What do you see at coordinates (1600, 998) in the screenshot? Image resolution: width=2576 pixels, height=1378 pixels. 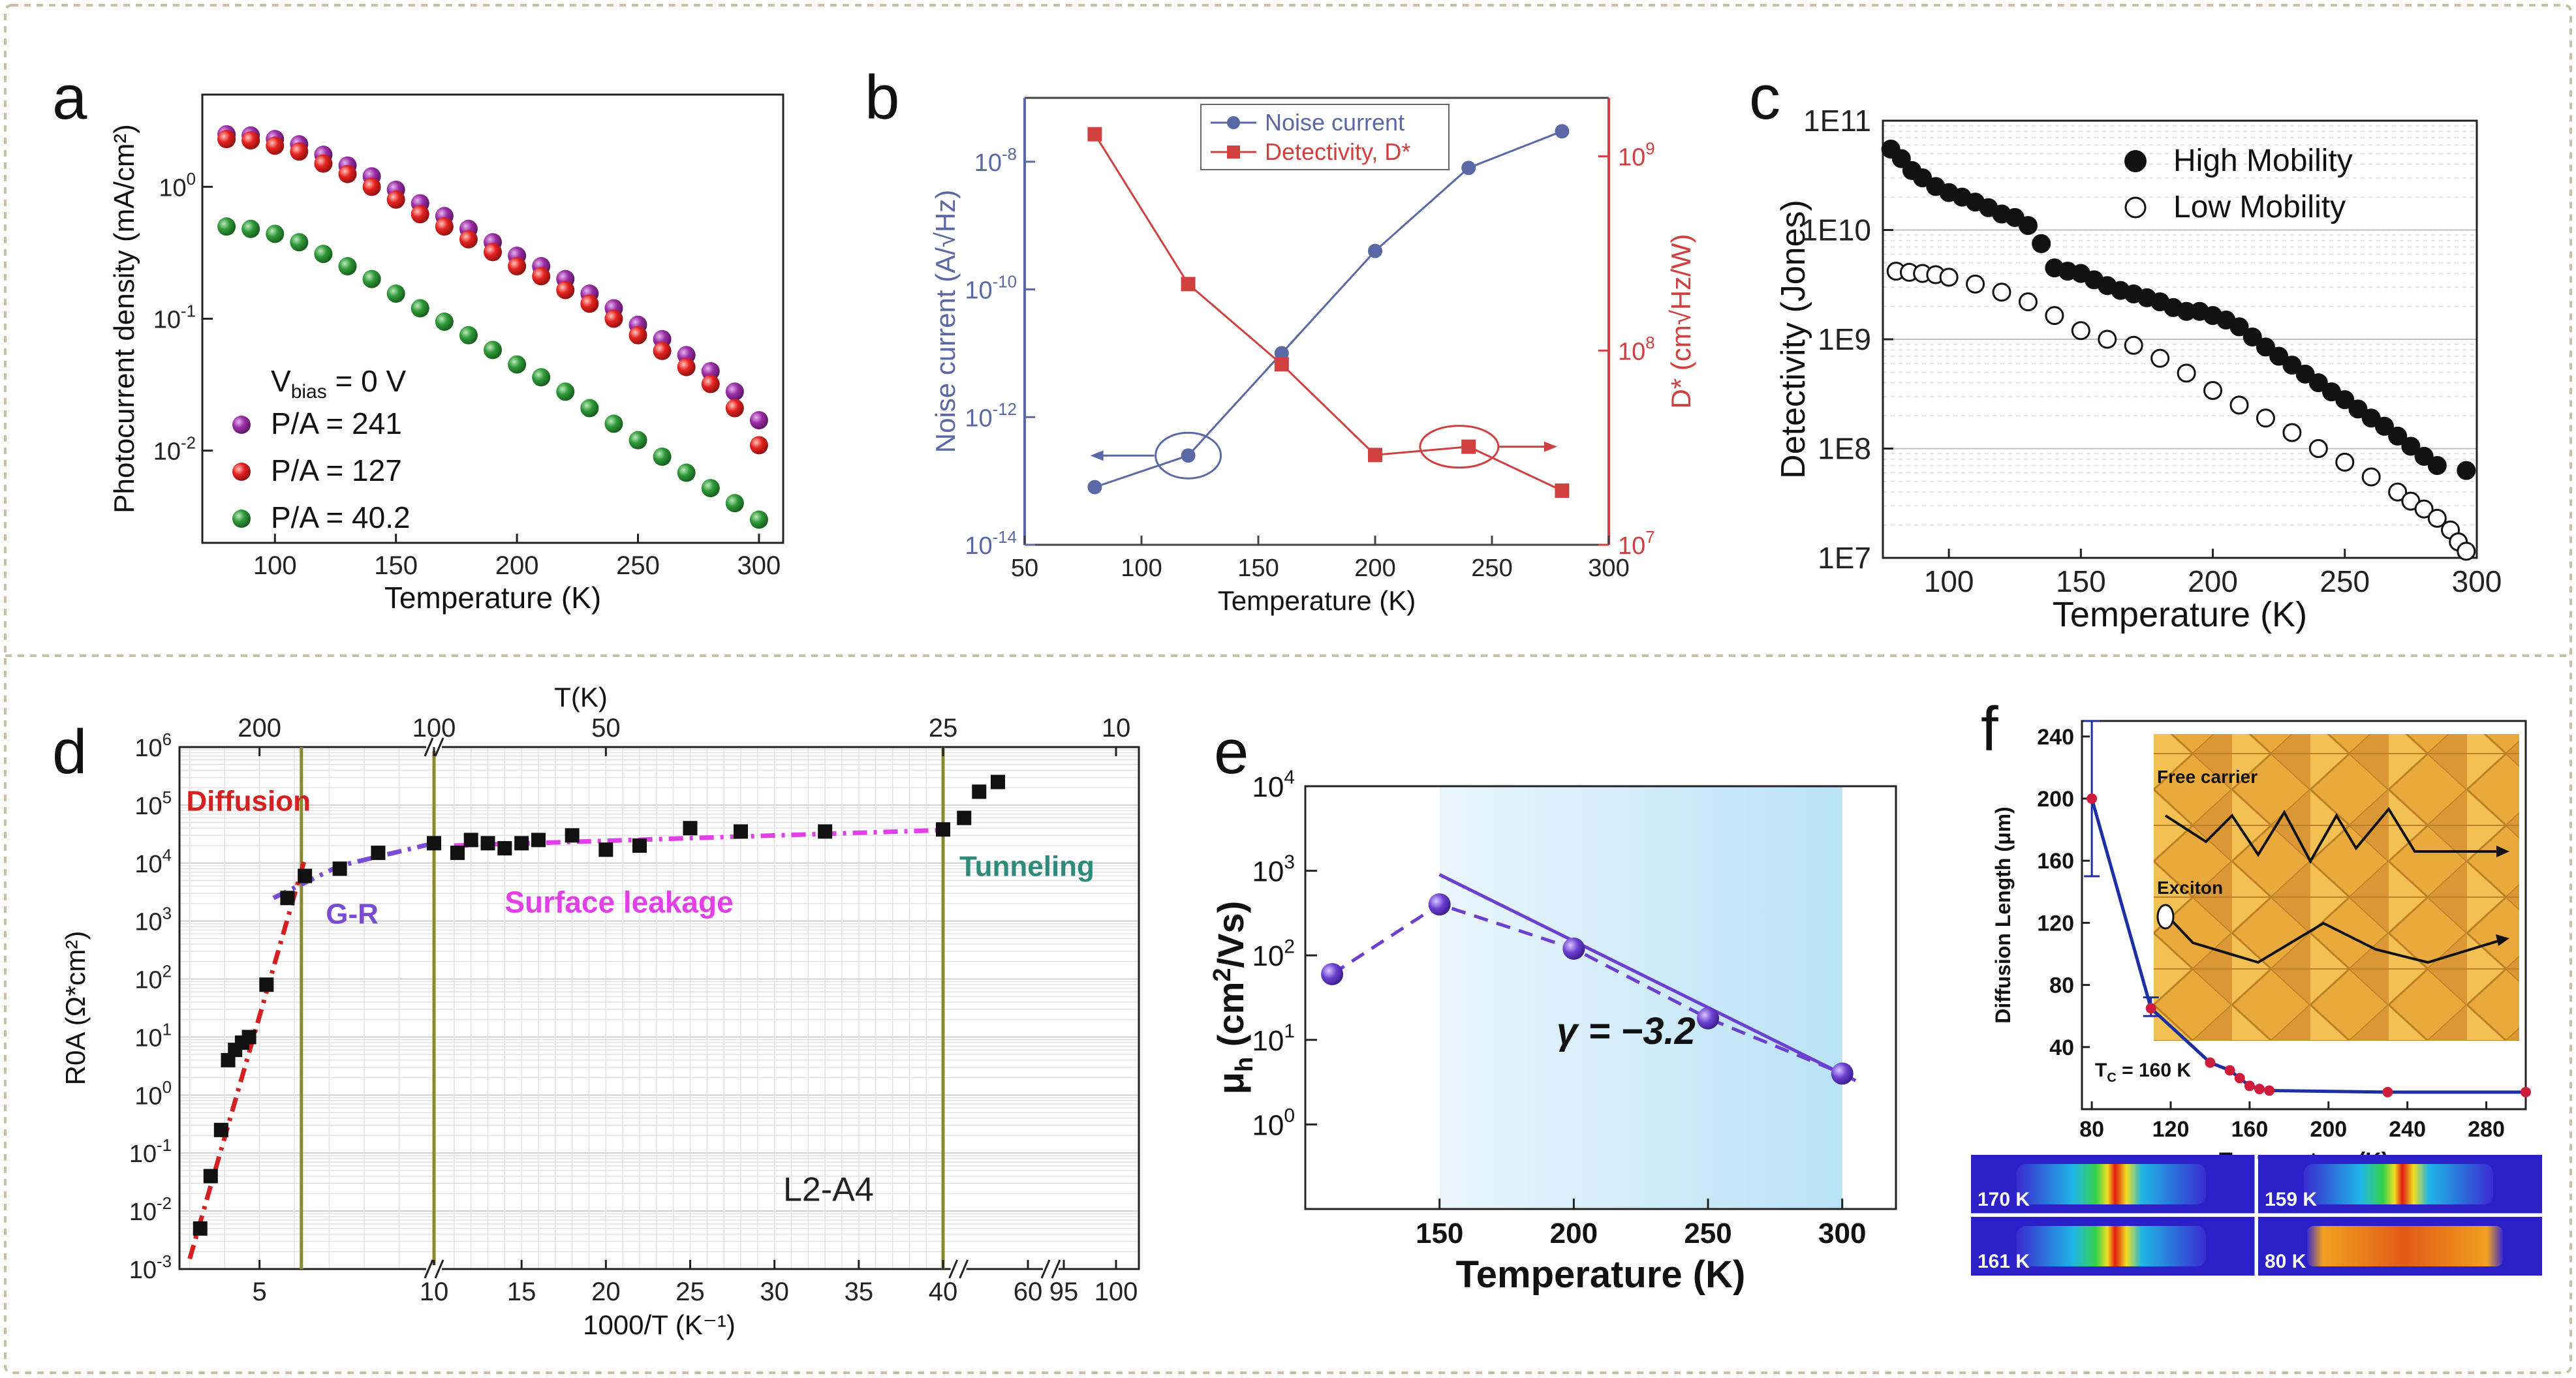 I see `plot-frame` at bounding box center [1600, 998].